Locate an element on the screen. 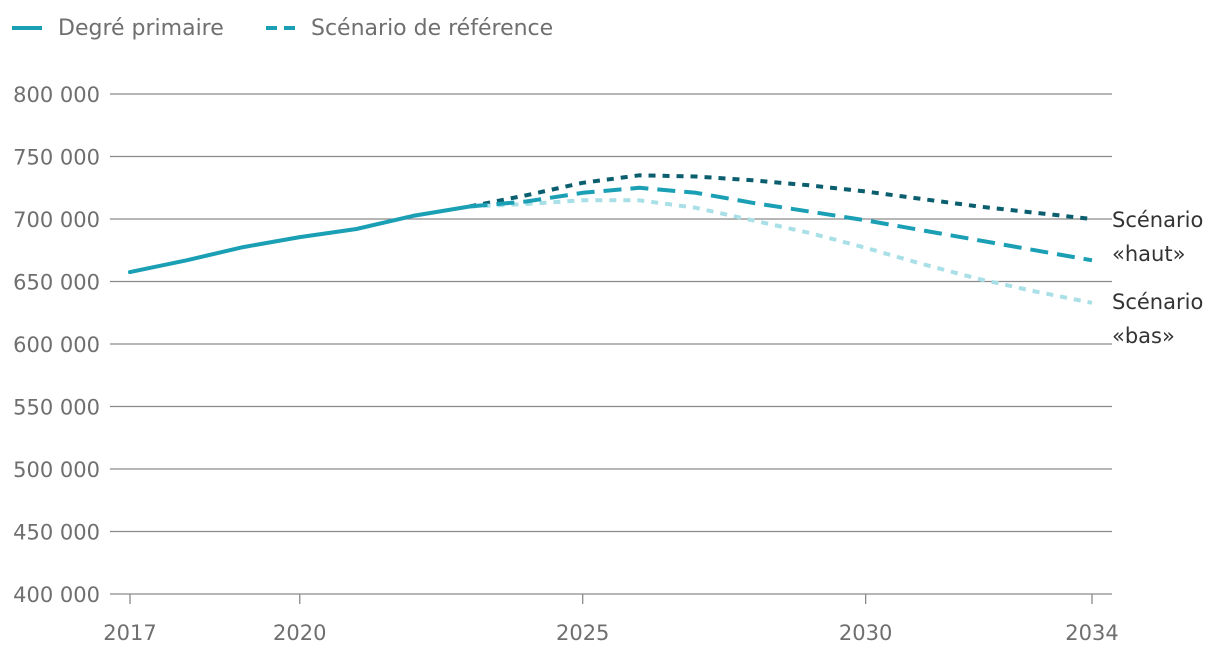 This screenshot has width=1220, height=662. series-line-haut is located at coordinates (781, 197).